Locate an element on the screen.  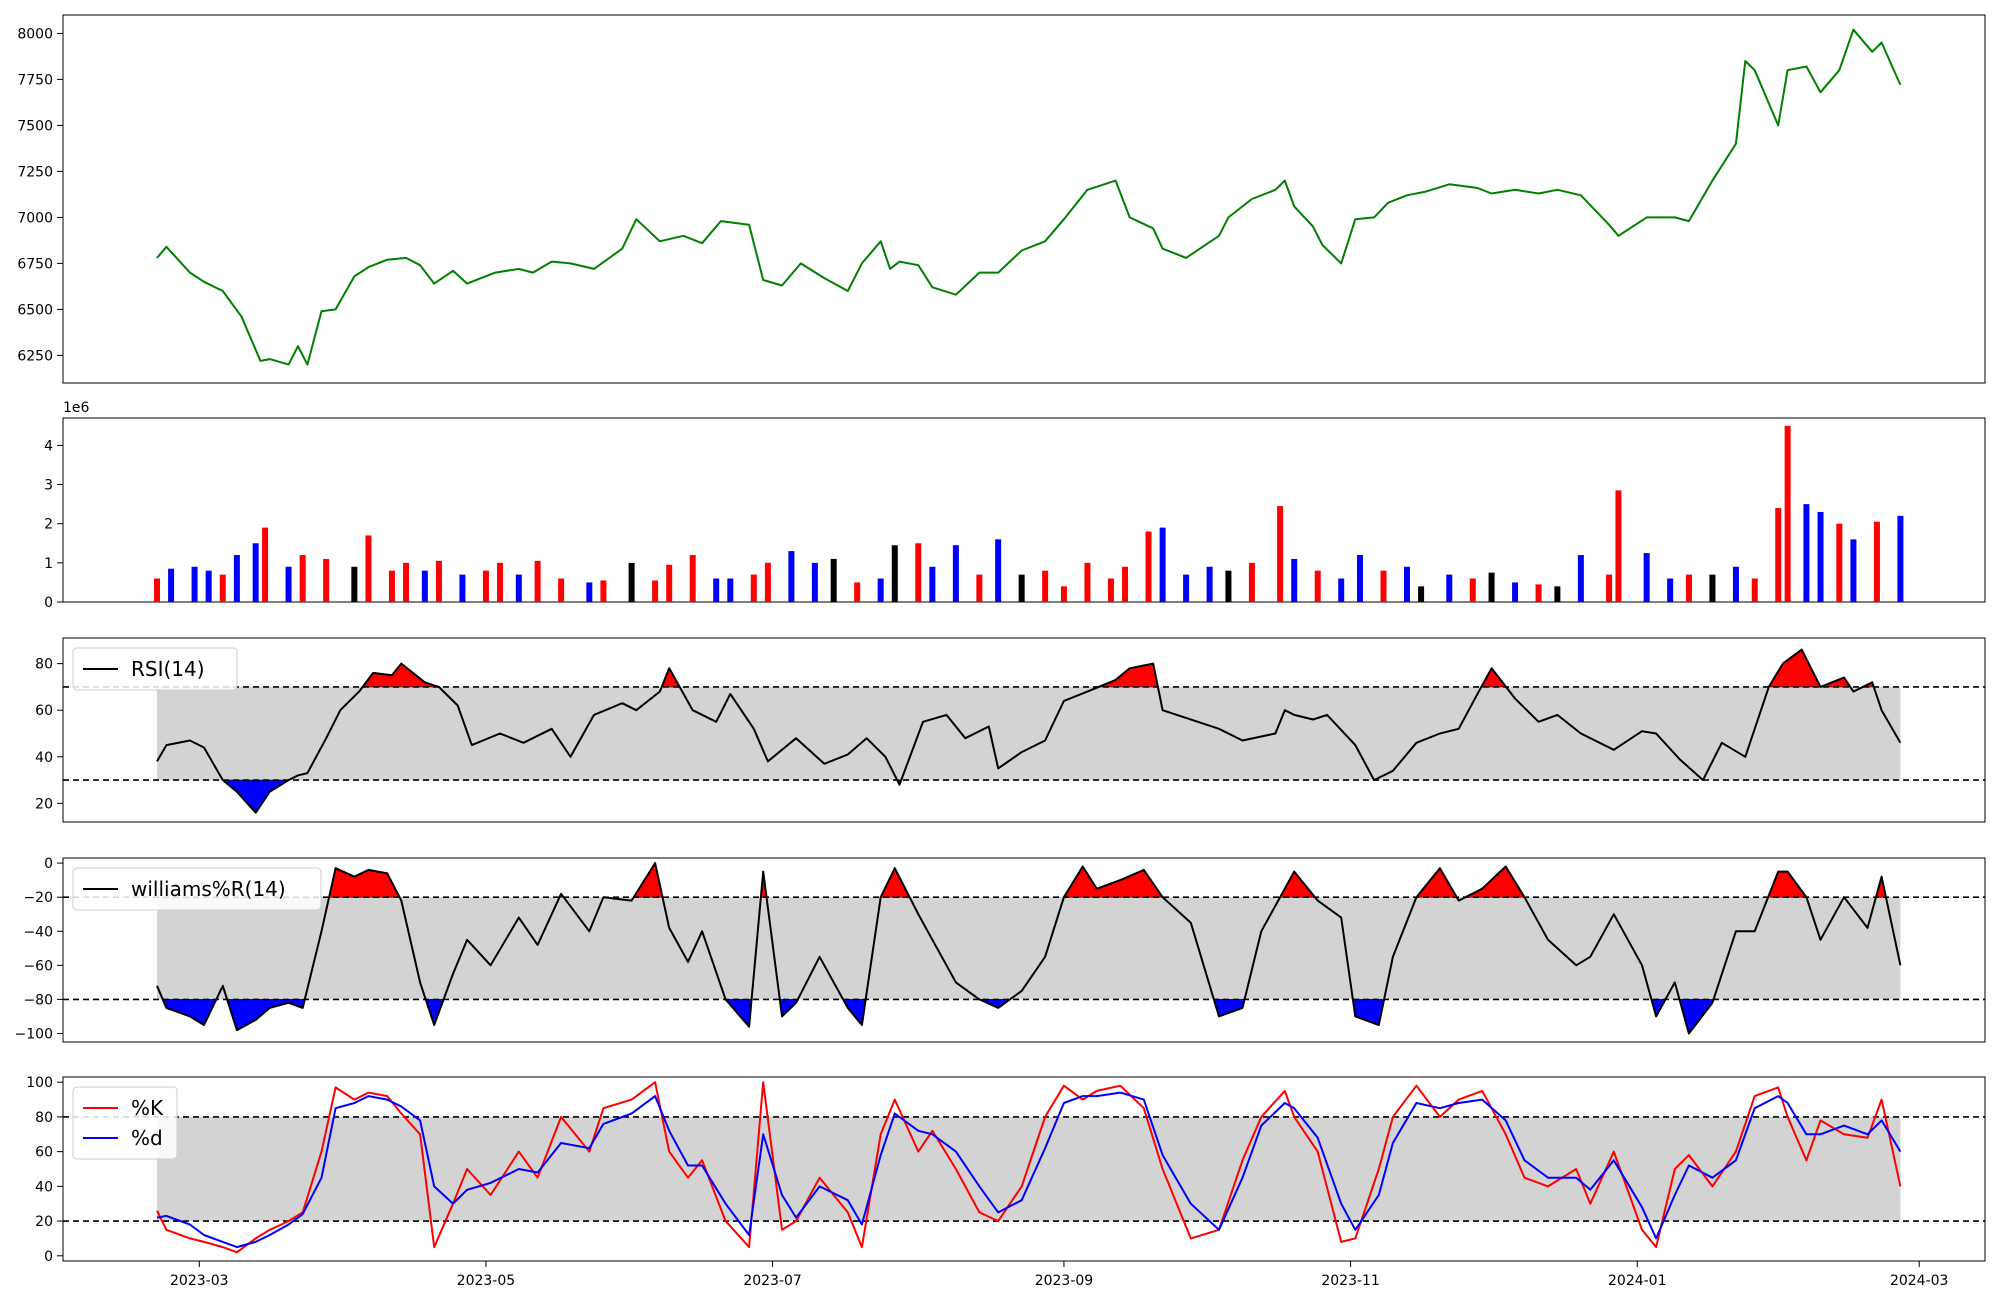
stochastic-legend-label: %K is located at coordinates (147, 1108).